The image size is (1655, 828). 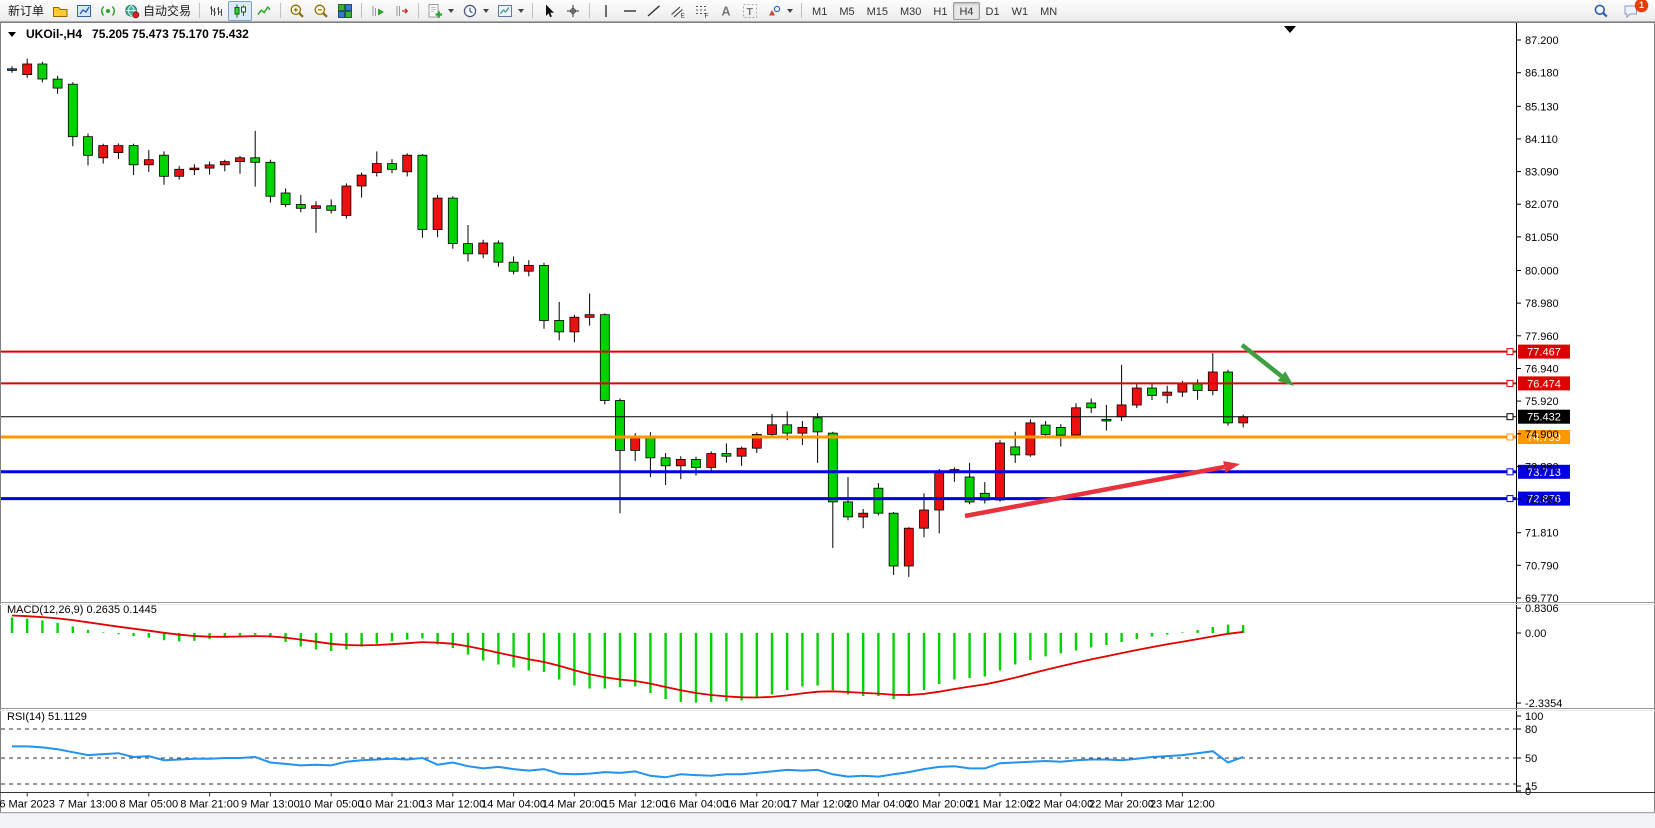 What do you see at coordinates (966, 10) in the screenshot?
I see `timeframe-h4-button: H4` at bounding box center [966, 10].